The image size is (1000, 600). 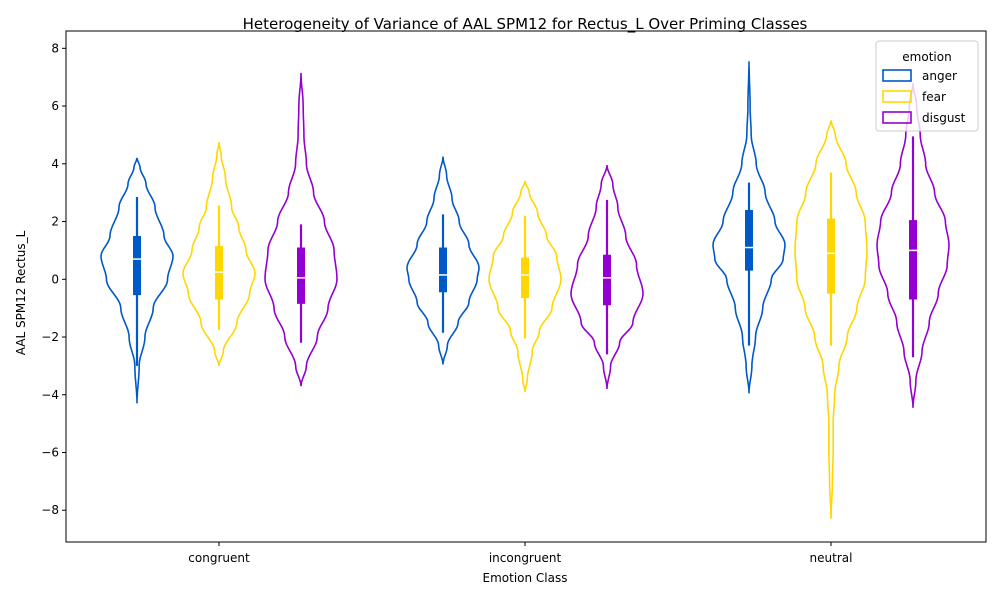 I want to click on y-tick-label: −2, so click(x=50, y=337).